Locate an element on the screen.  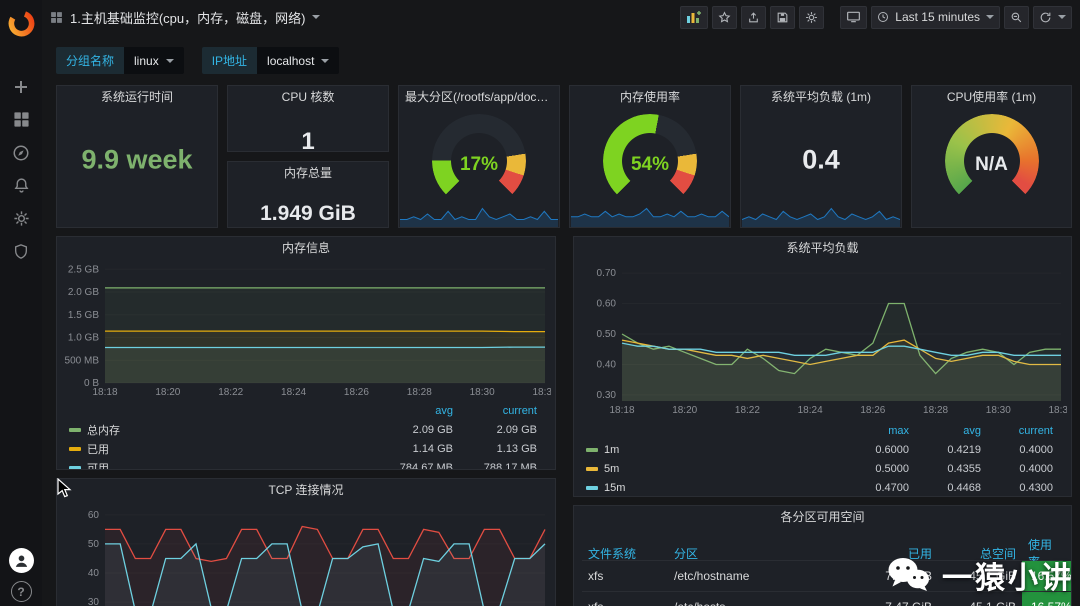
user-avatar is located at coordinates (21, 560).